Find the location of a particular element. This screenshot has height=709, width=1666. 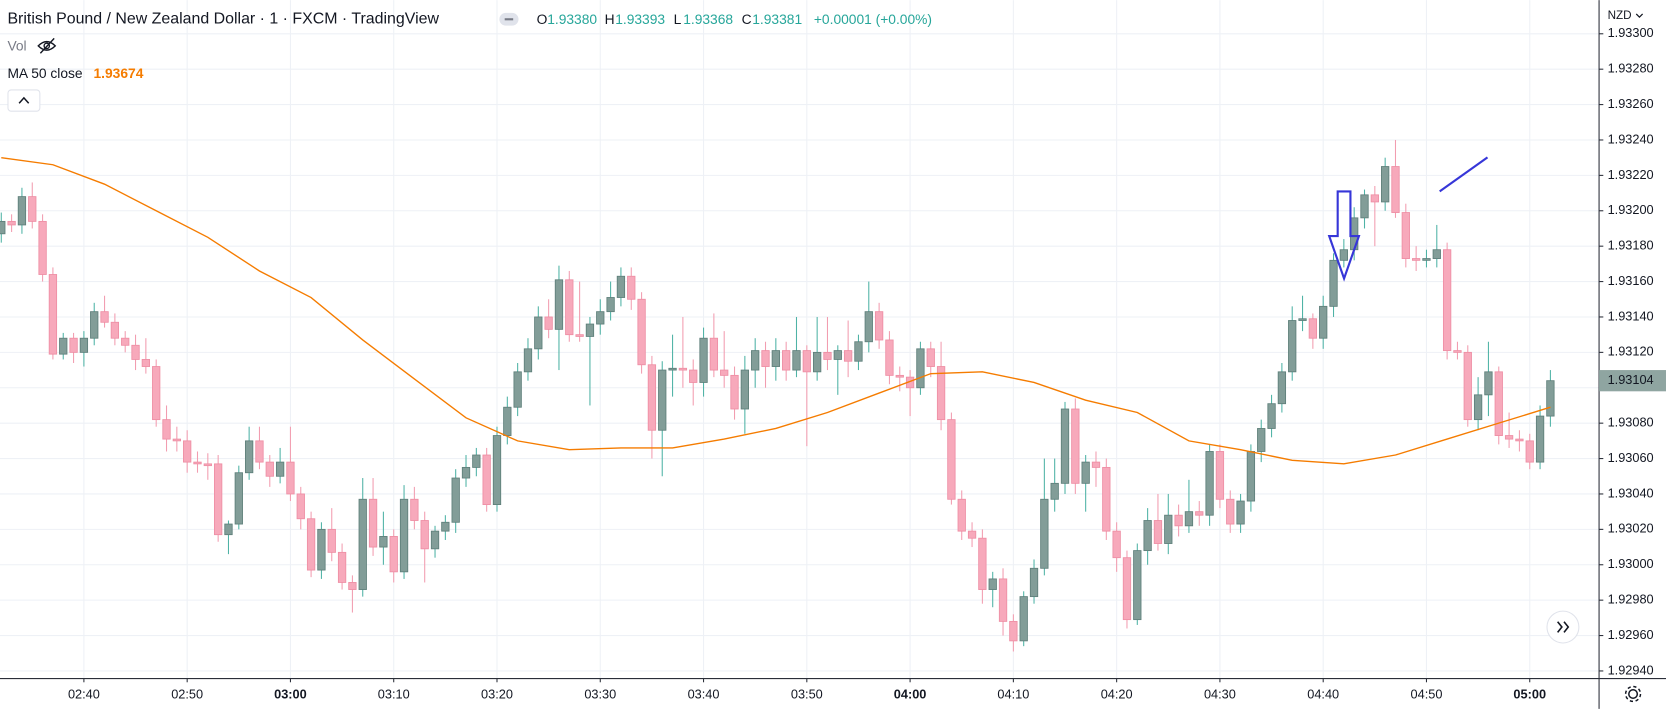

y-tick-label: 1.92940 is located at coordinates (1631, 669).